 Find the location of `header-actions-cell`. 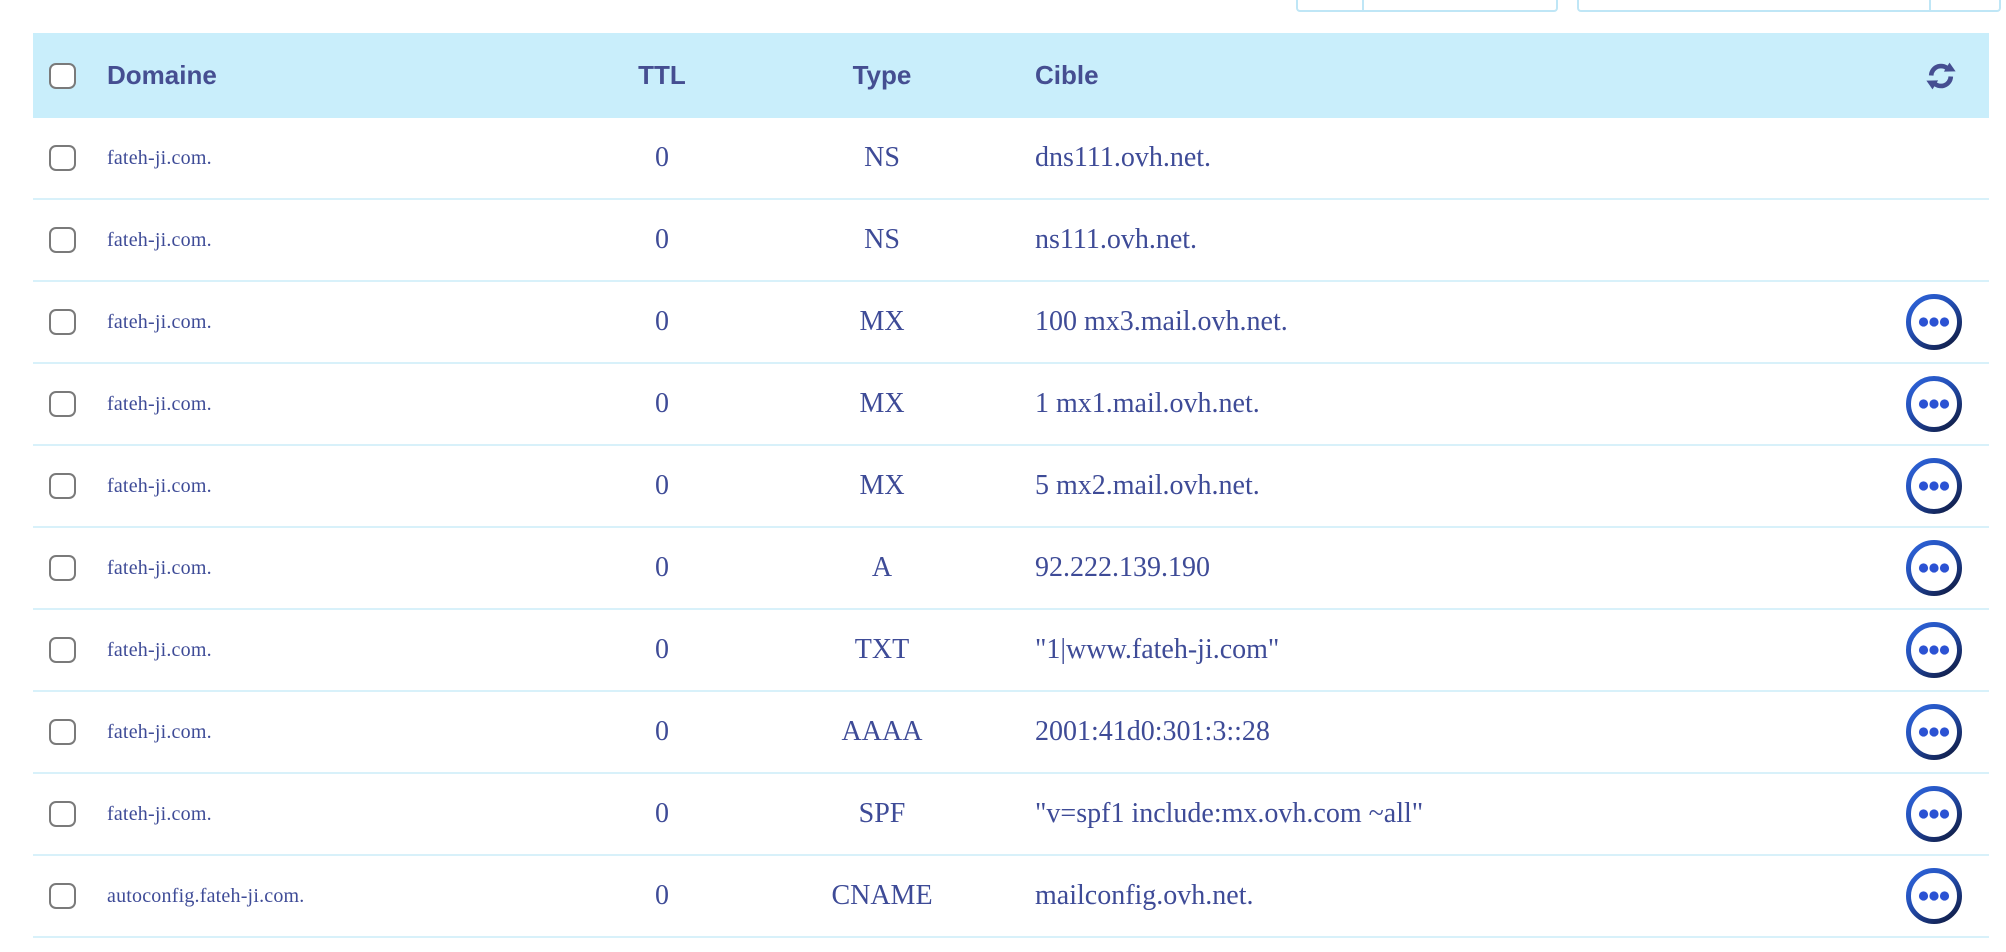

header-actions-cell is located at coordinates (1934, 76).